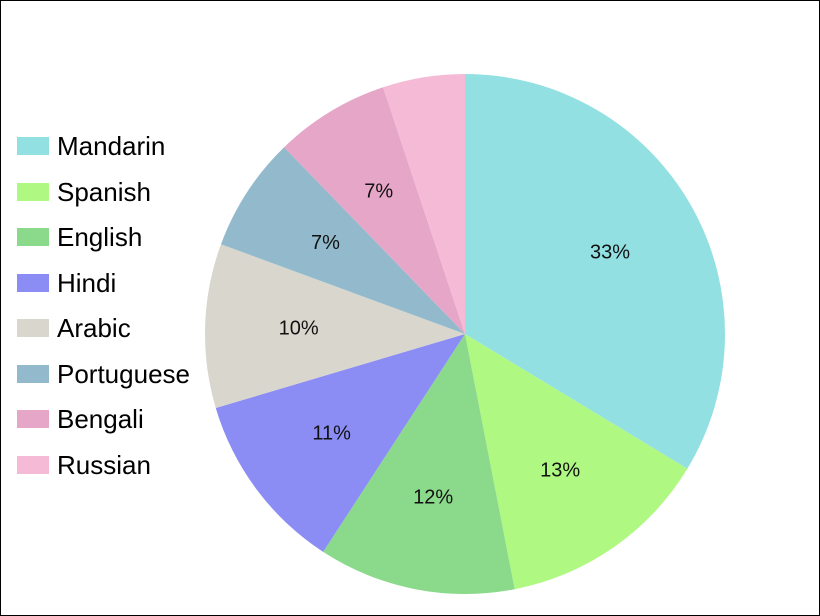 The height and width of the screenshot is (616, 820). I want to click on legend-item-bengali: Bengali, so click(127, 419).